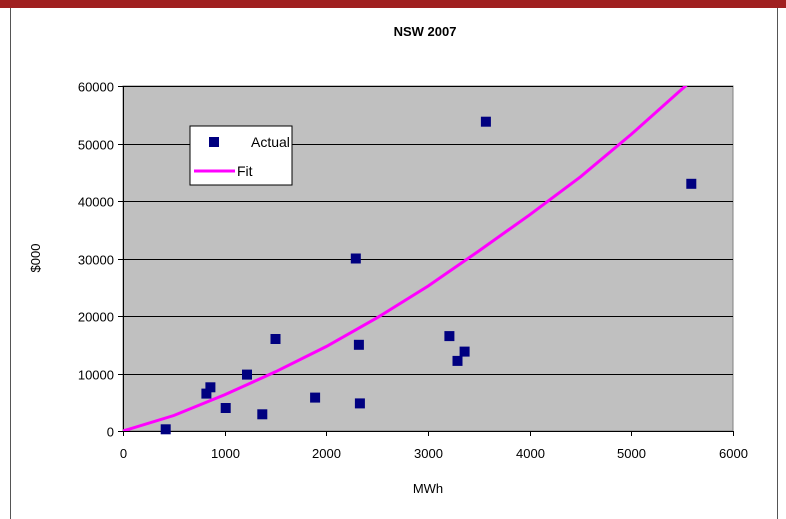  I want to click on y-axis-title: $000, so click(35, 258).